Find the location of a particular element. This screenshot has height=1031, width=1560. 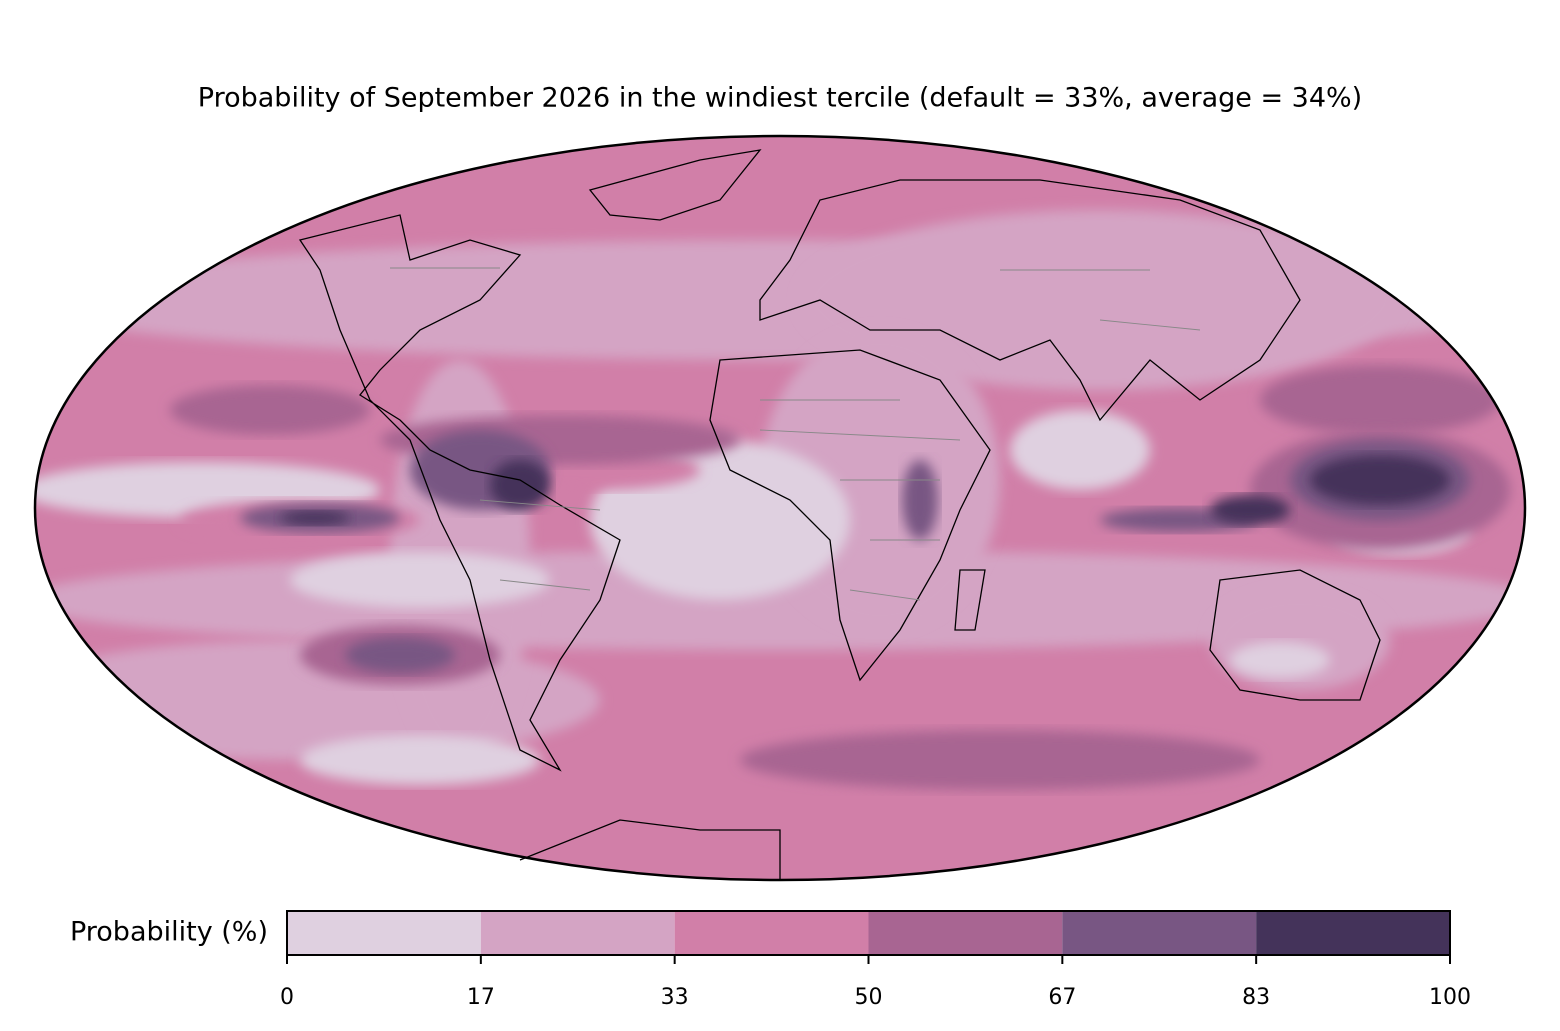

colorbar-tick-label: 50 is located at coordinates (869, 997).